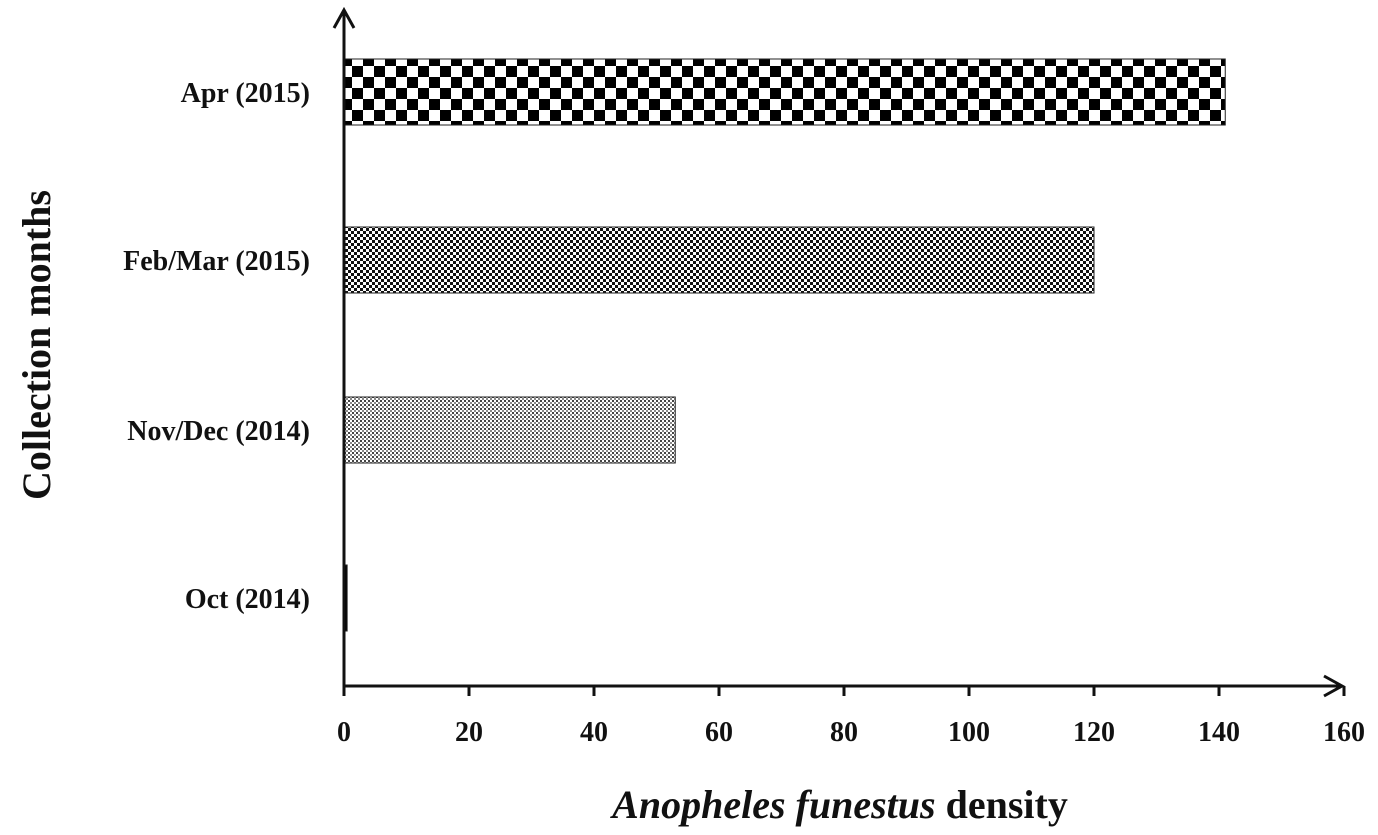 Image resolution: width=1378 pixels, height=835 pixels. I want to click on x-axis-arrow, so click(1334, 686).